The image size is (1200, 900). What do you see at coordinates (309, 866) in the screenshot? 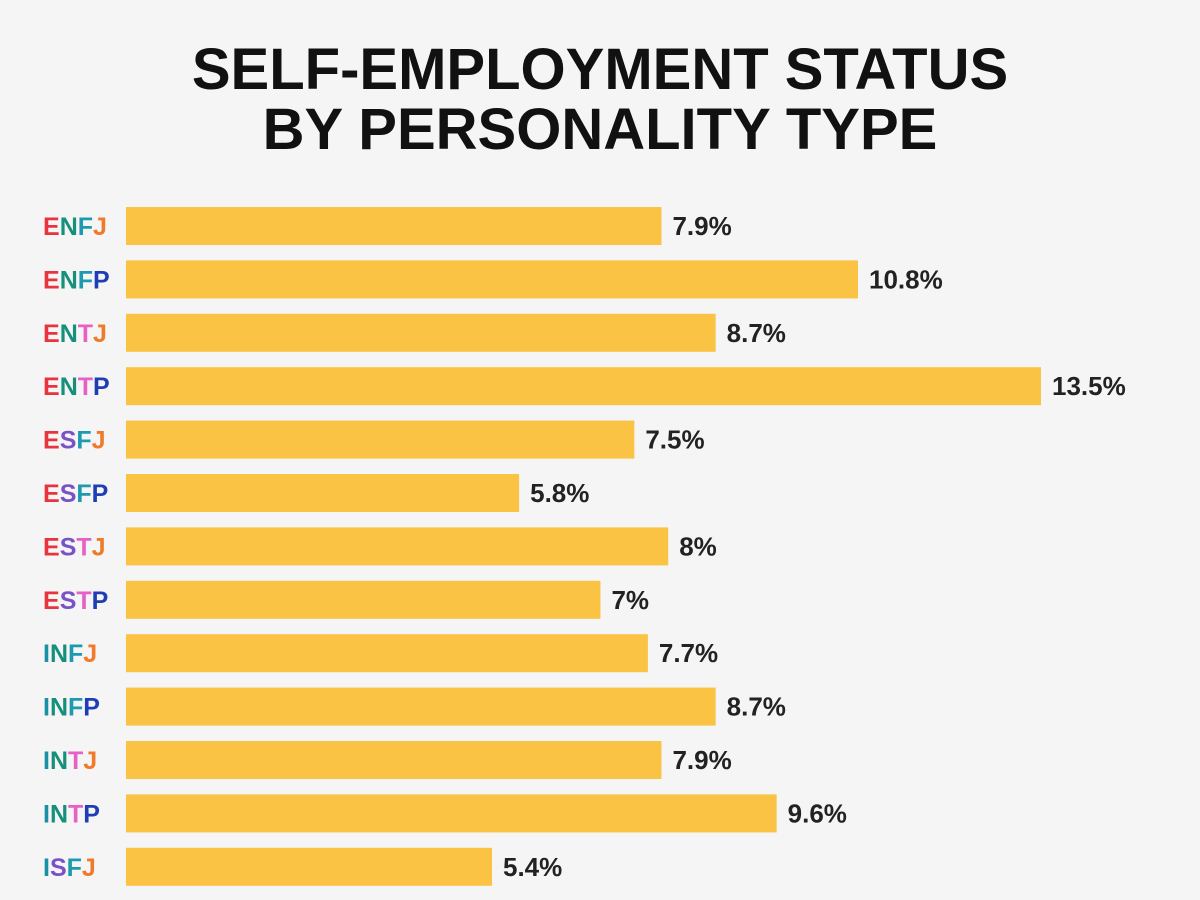
I see `bar-isfj` at bounding box center [309, 866].